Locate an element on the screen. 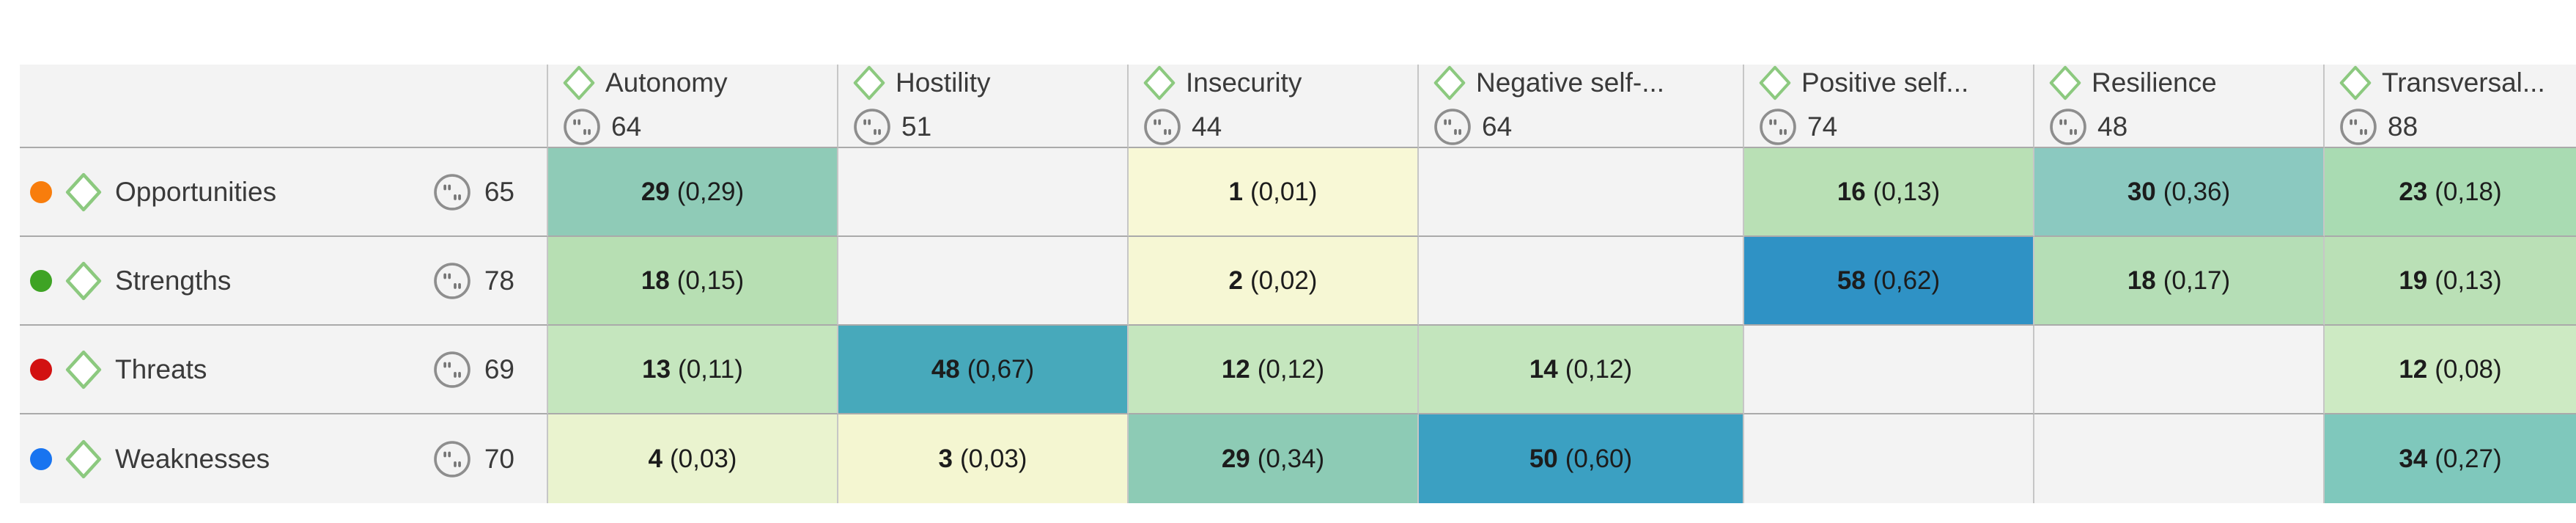  row-header-weaknesses: Weaknesses 70 is located at coordinates (284, 458).